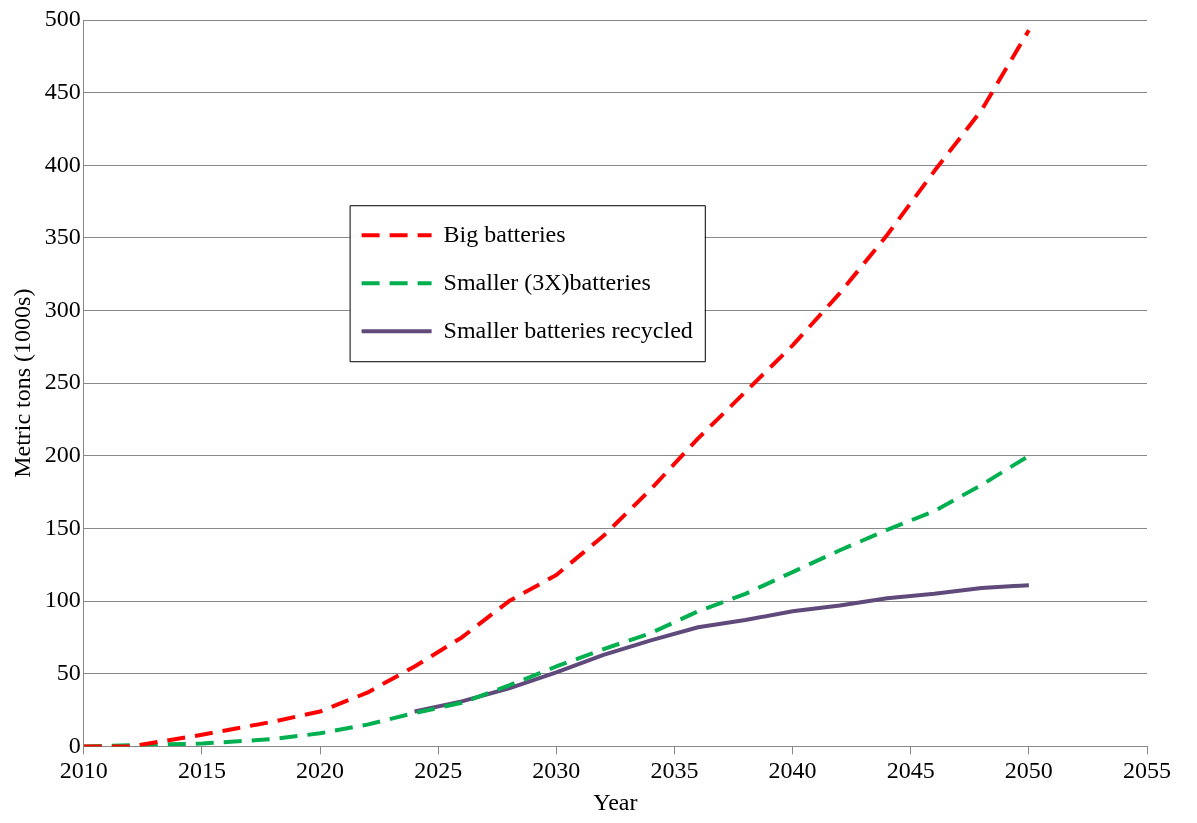 This screenshot has height=823, width=1197. I want to click on y-tick-label: 250, so click(62, 381).